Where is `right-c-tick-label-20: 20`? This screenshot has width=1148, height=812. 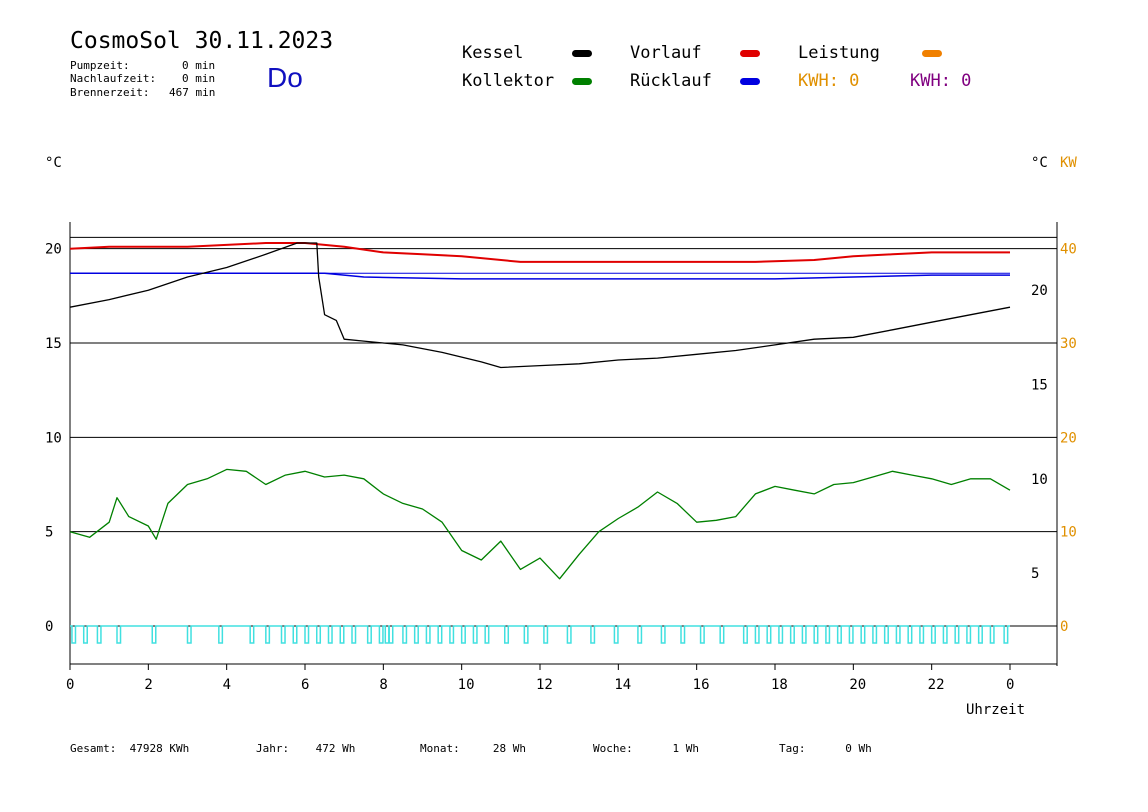 right-c-tick-label-20: 20 is located at coordinates (1039, 291).